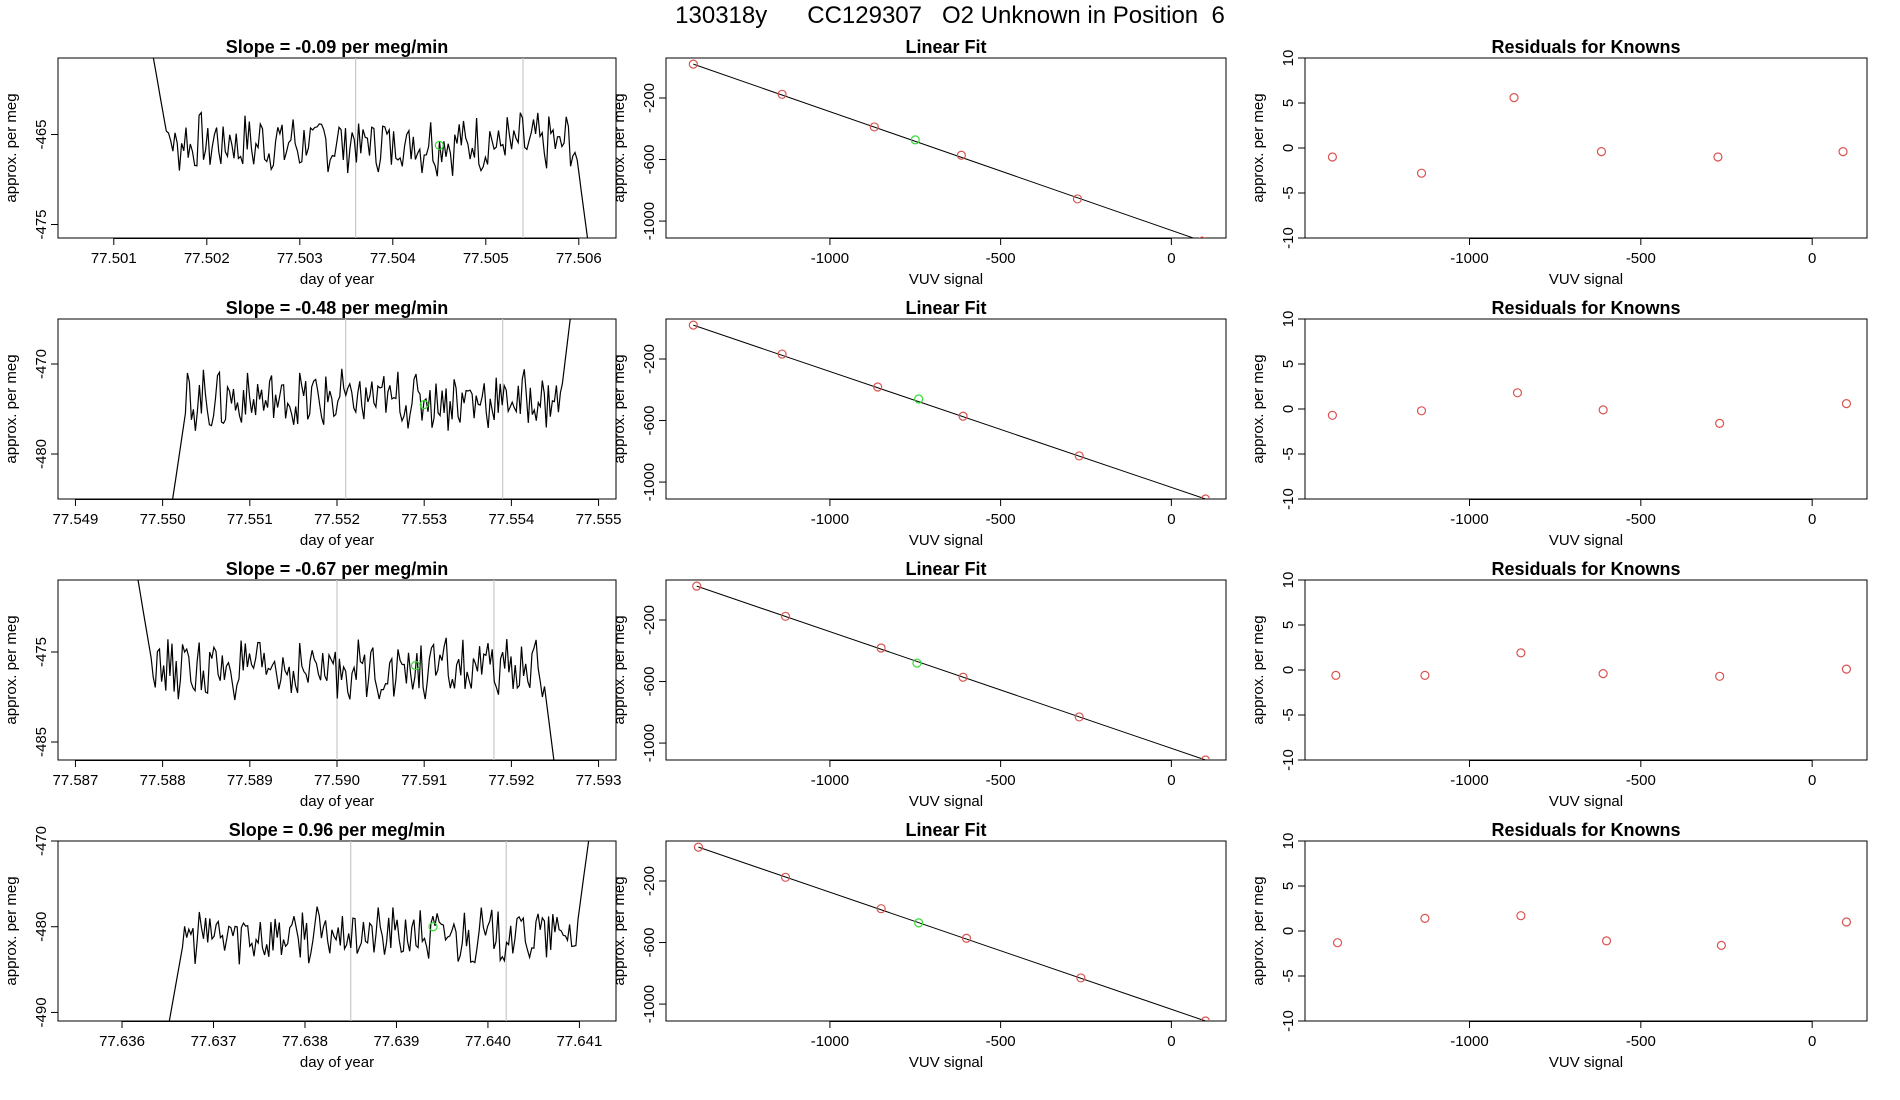  I want to click on x-tick-label: 77.502, so click(207, 258).